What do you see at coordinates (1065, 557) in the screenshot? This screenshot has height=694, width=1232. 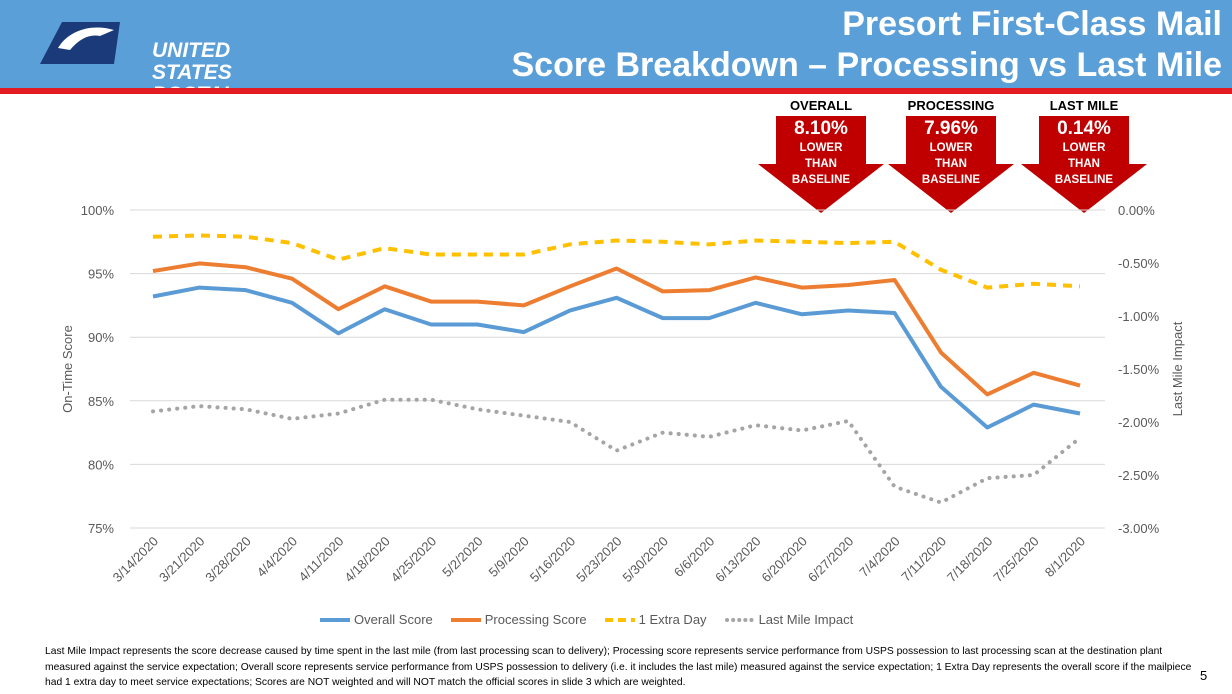 I see `x-tick-label: 8/1/2020` at bounding box center [1065, 557].